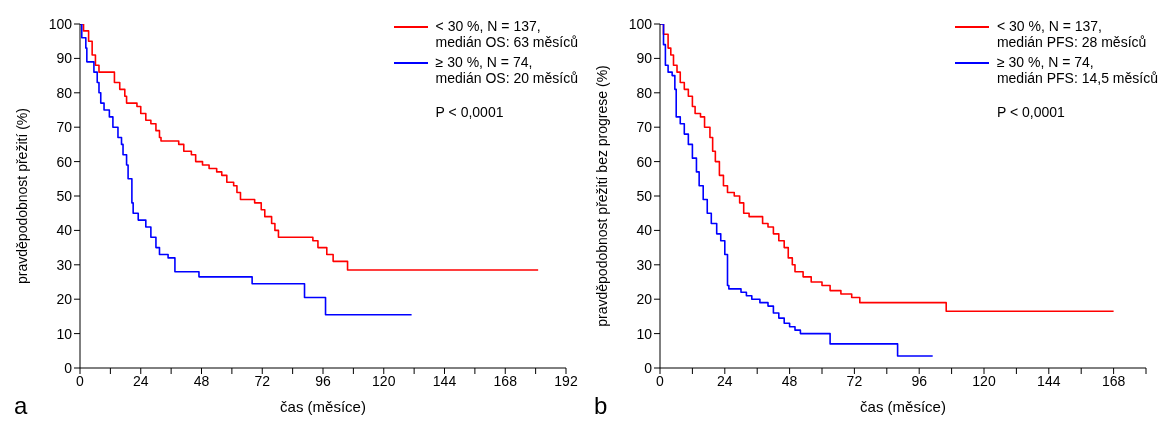 Image resolution: width=1175 pixels, height=432 pixels. Describe the element at coordinates (601, 196) in the screenshot. I see `y-axis-title: pravděpodobnost přežití bez progrese (%)` at that location.